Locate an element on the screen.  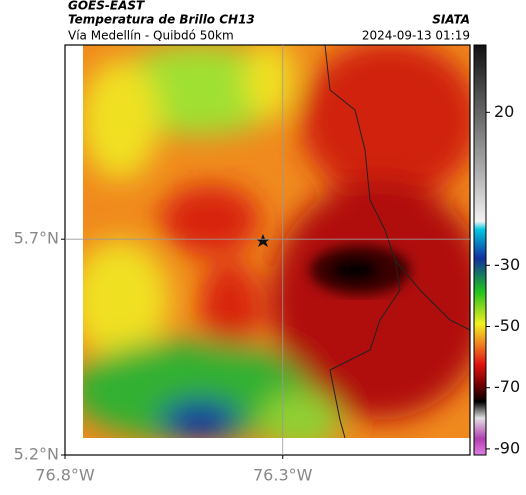
lat-tick-label: 5.7°N is located at coordinates (36, 238).